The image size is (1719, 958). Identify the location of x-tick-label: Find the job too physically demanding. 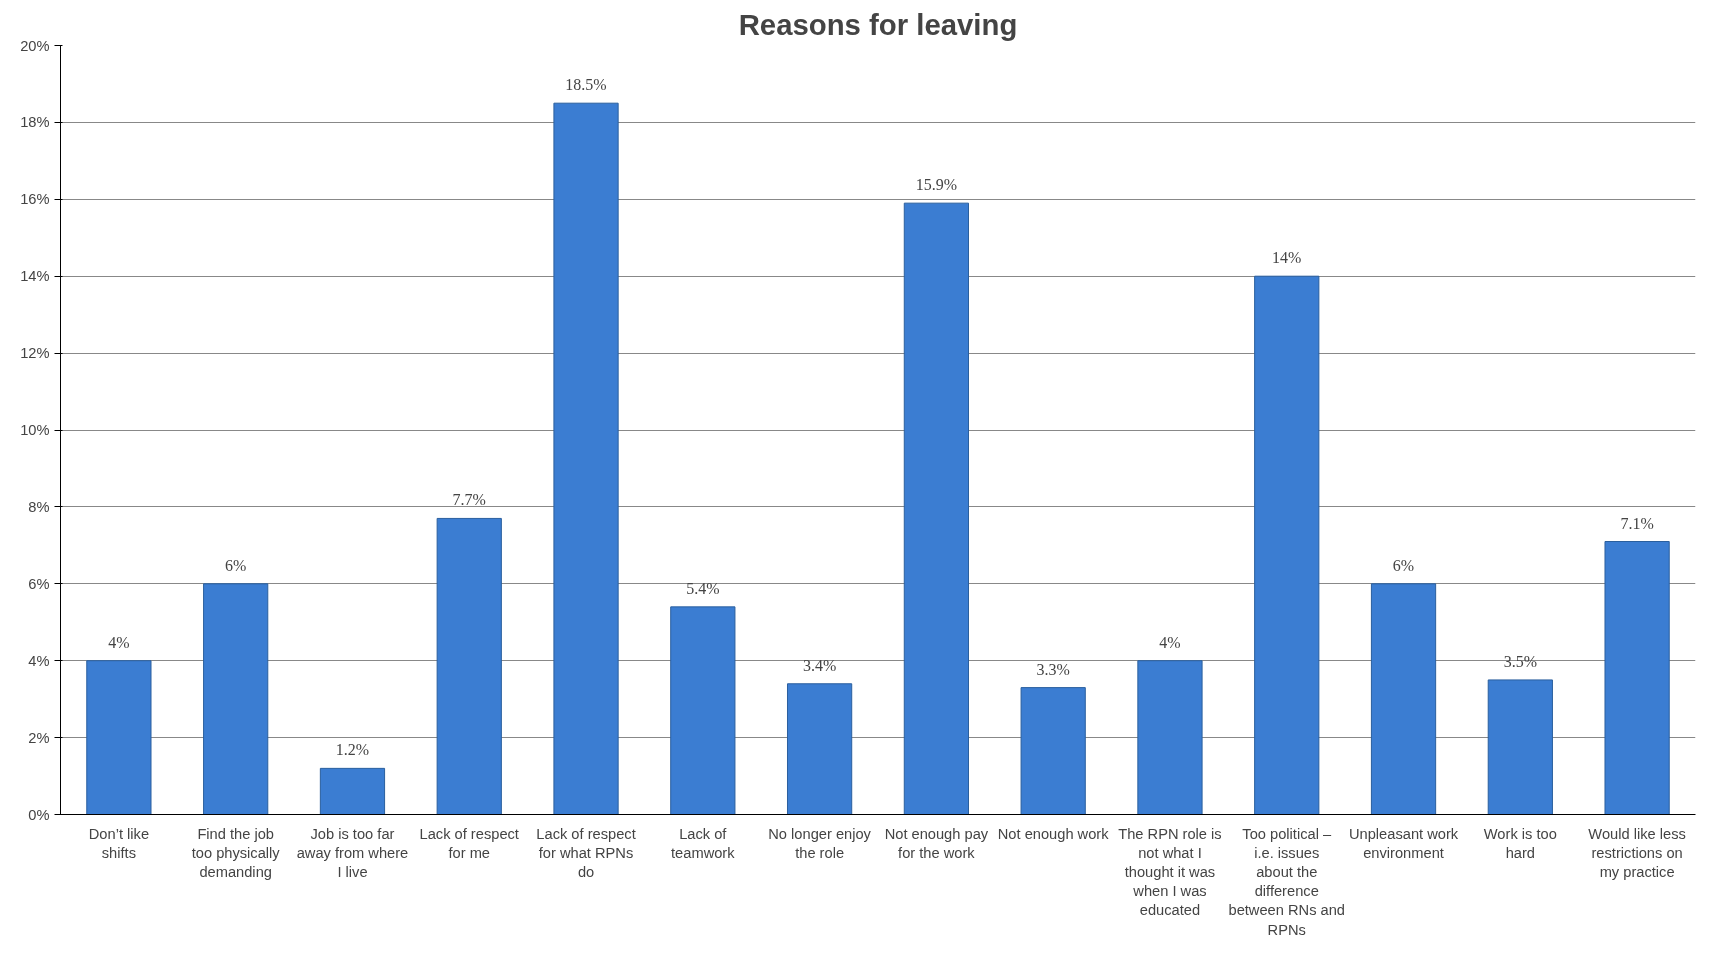
(236, 852).